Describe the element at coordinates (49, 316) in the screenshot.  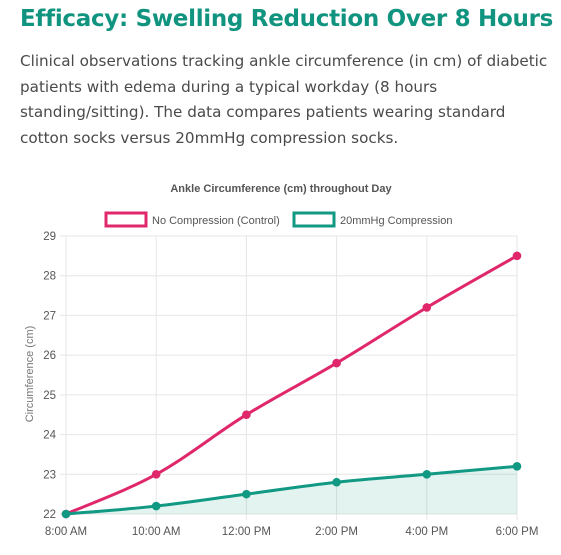
I see `y-tick-label: 27` at that location.